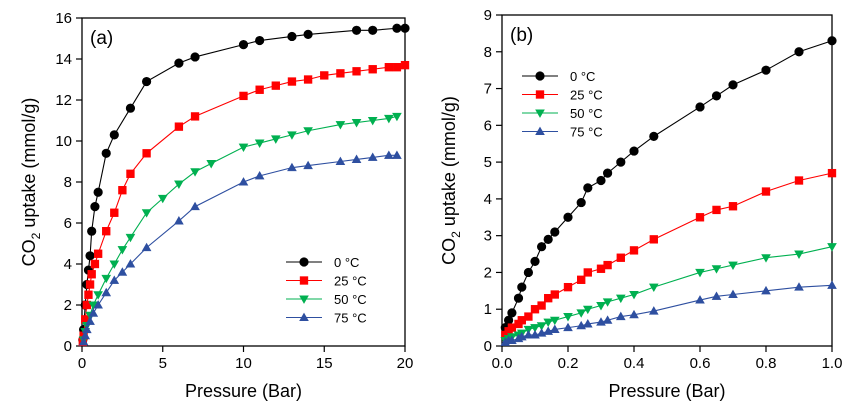 The image size is (846, 404). I want to click on y-axis-label-subscript: 2, so click(36, 235).